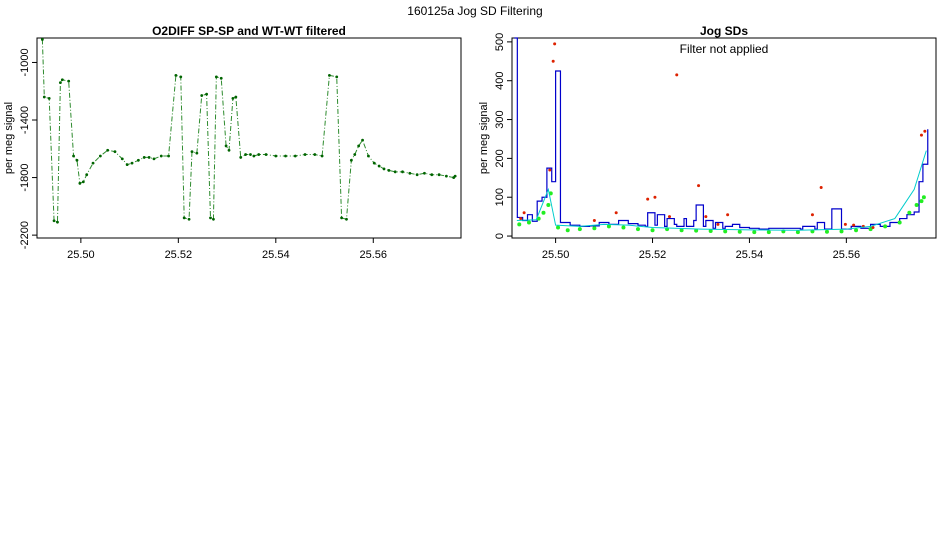 The height and width of the screenshot is (550, 950). What do you see at coordinates (500, 236) in the screenshot?
I see `y-tick-label: 0` at bounding box center [500, 236].